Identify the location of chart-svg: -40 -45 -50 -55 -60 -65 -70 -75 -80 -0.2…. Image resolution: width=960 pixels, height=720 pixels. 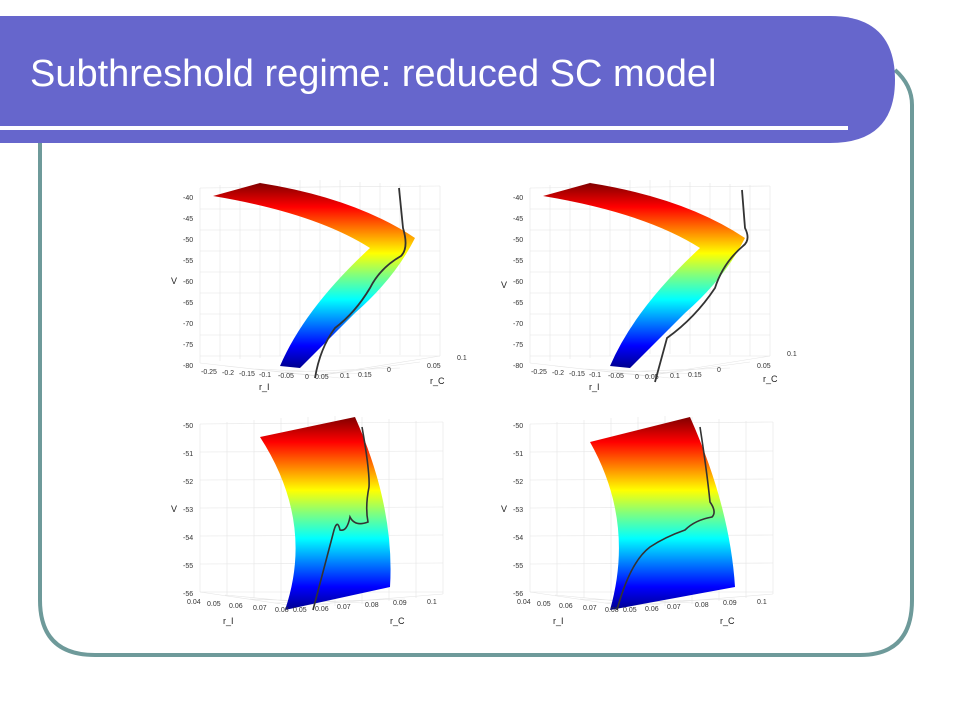
(649, 286).